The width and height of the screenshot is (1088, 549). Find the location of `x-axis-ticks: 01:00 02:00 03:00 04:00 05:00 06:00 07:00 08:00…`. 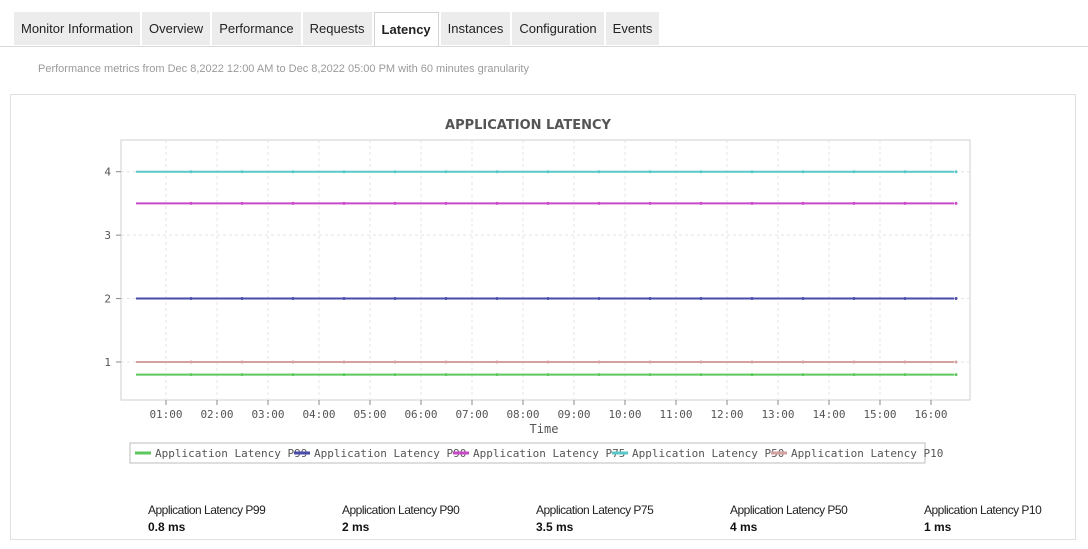

x-axis-ticks: 01:00 02:00 03:00 04:00 05:00 06:00 07:00 08:00… is located at coordinates (548, 410).